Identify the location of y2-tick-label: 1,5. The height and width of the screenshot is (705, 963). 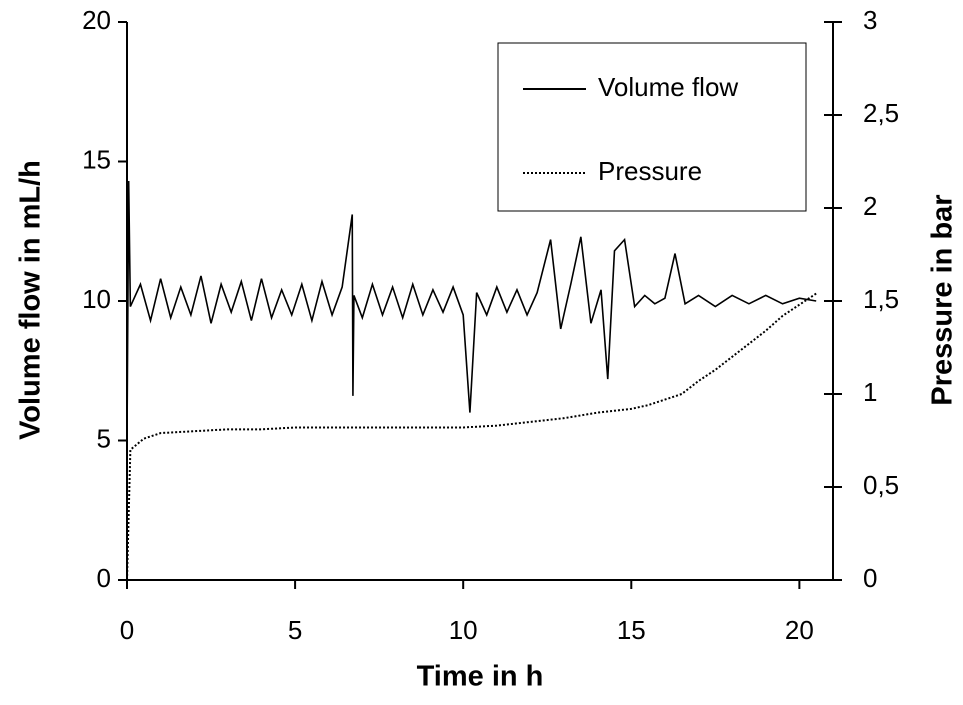
(881, 299).